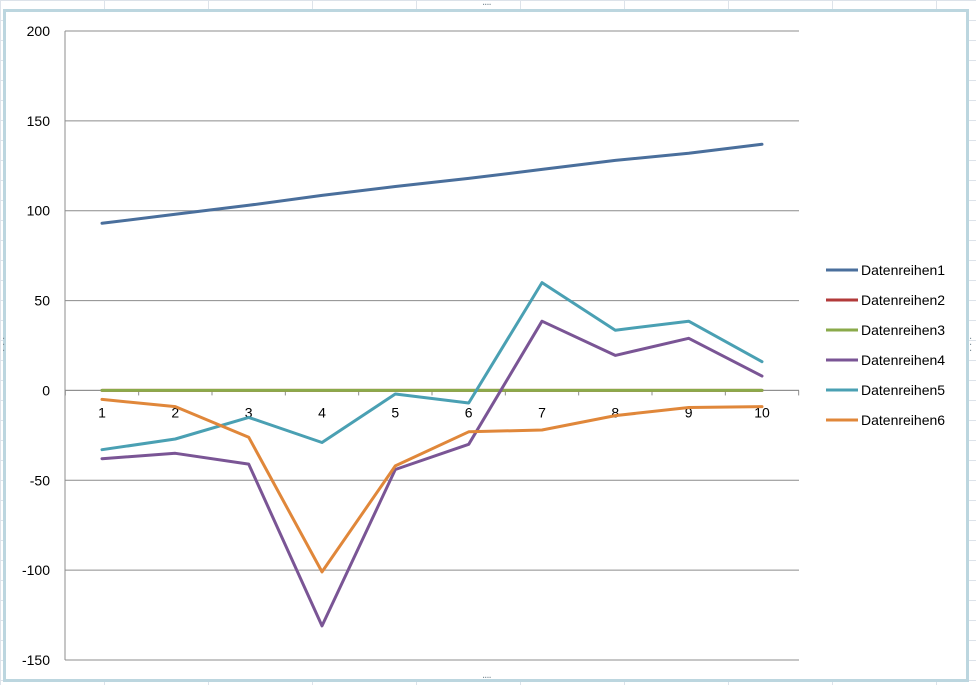  Describe the element at coordinates (903, 390) in the screenshot. I see `legend-label-5: Datenreihen5` at that location.